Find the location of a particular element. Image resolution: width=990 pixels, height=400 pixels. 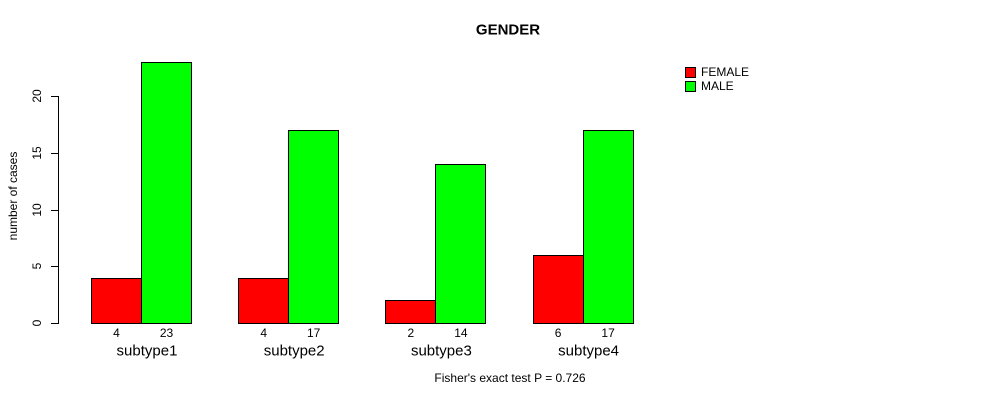

y-axis-label: number of cases is located at coordinates (13, 196).